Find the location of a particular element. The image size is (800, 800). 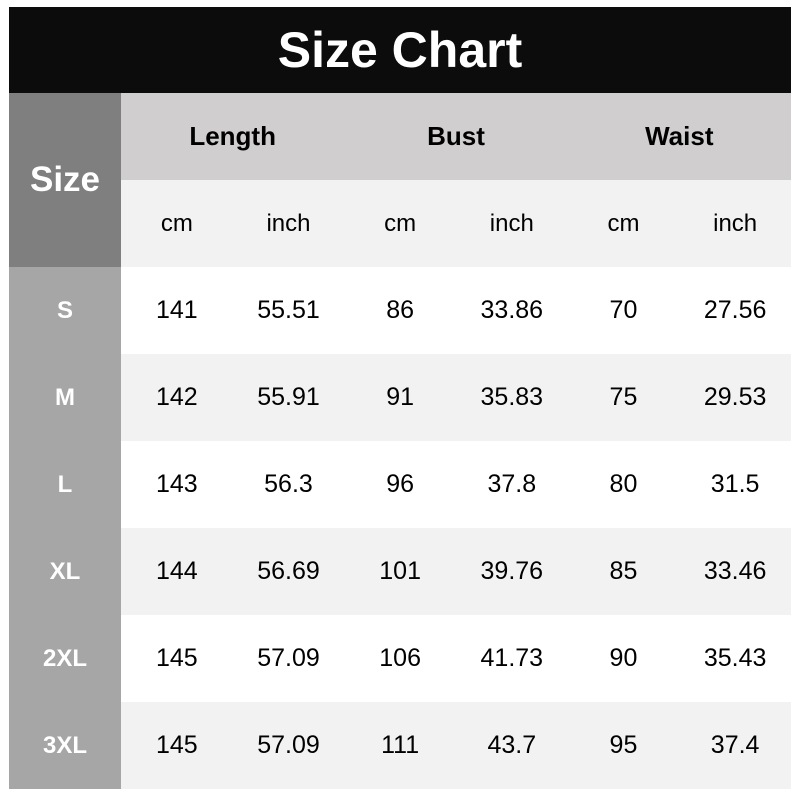

measurement-cell: 37.8 is located at coordinates (511, 484).